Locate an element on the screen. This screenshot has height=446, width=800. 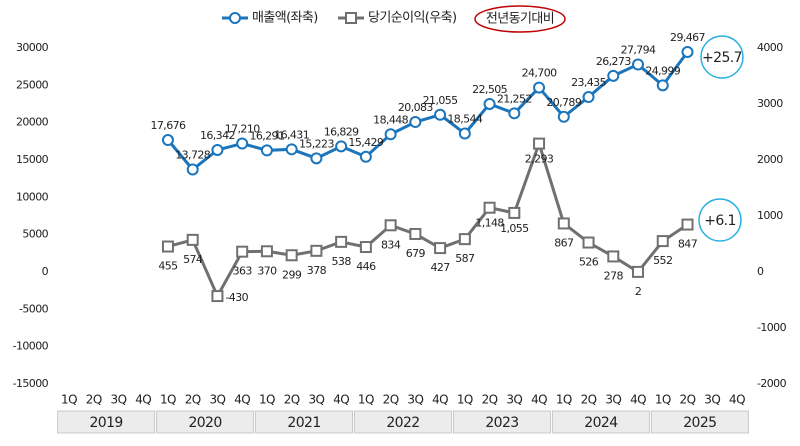
value-label: 299 is located at coordinates (292, 274).